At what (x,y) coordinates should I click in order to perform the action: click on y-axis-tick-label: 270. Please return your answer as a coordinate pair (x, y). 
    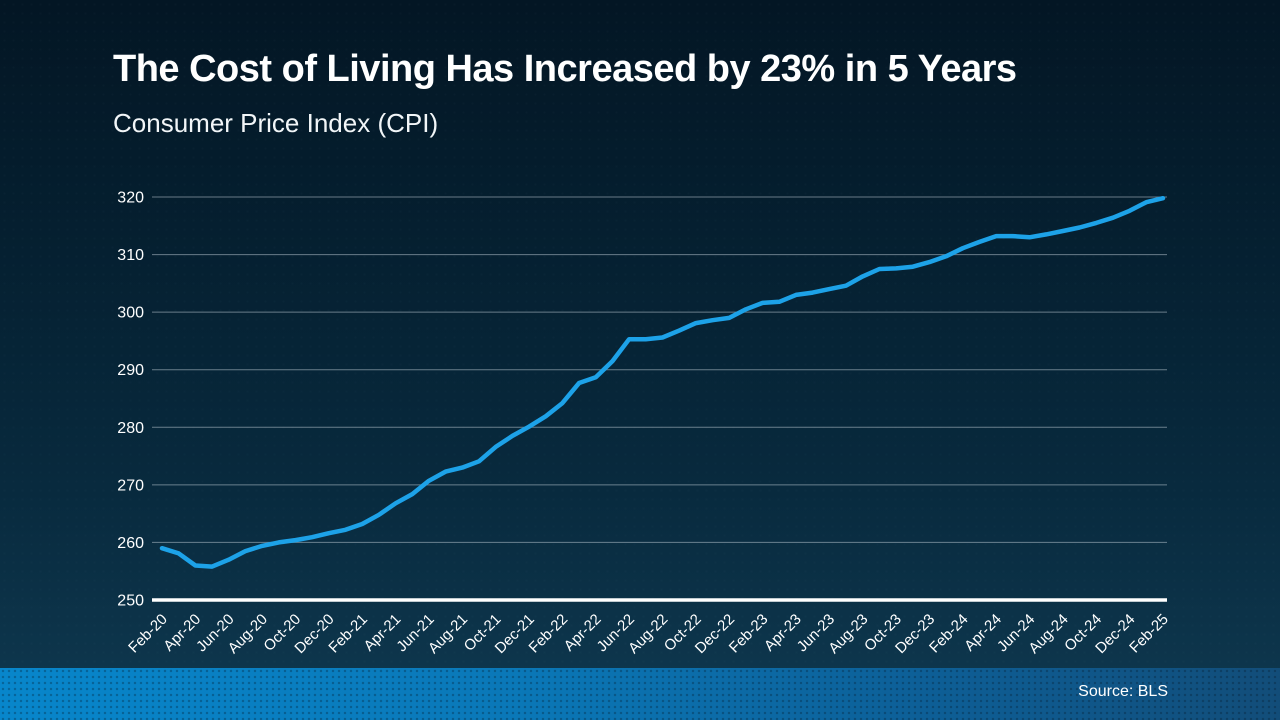
    Looking at the image, I should click on (130, 485).